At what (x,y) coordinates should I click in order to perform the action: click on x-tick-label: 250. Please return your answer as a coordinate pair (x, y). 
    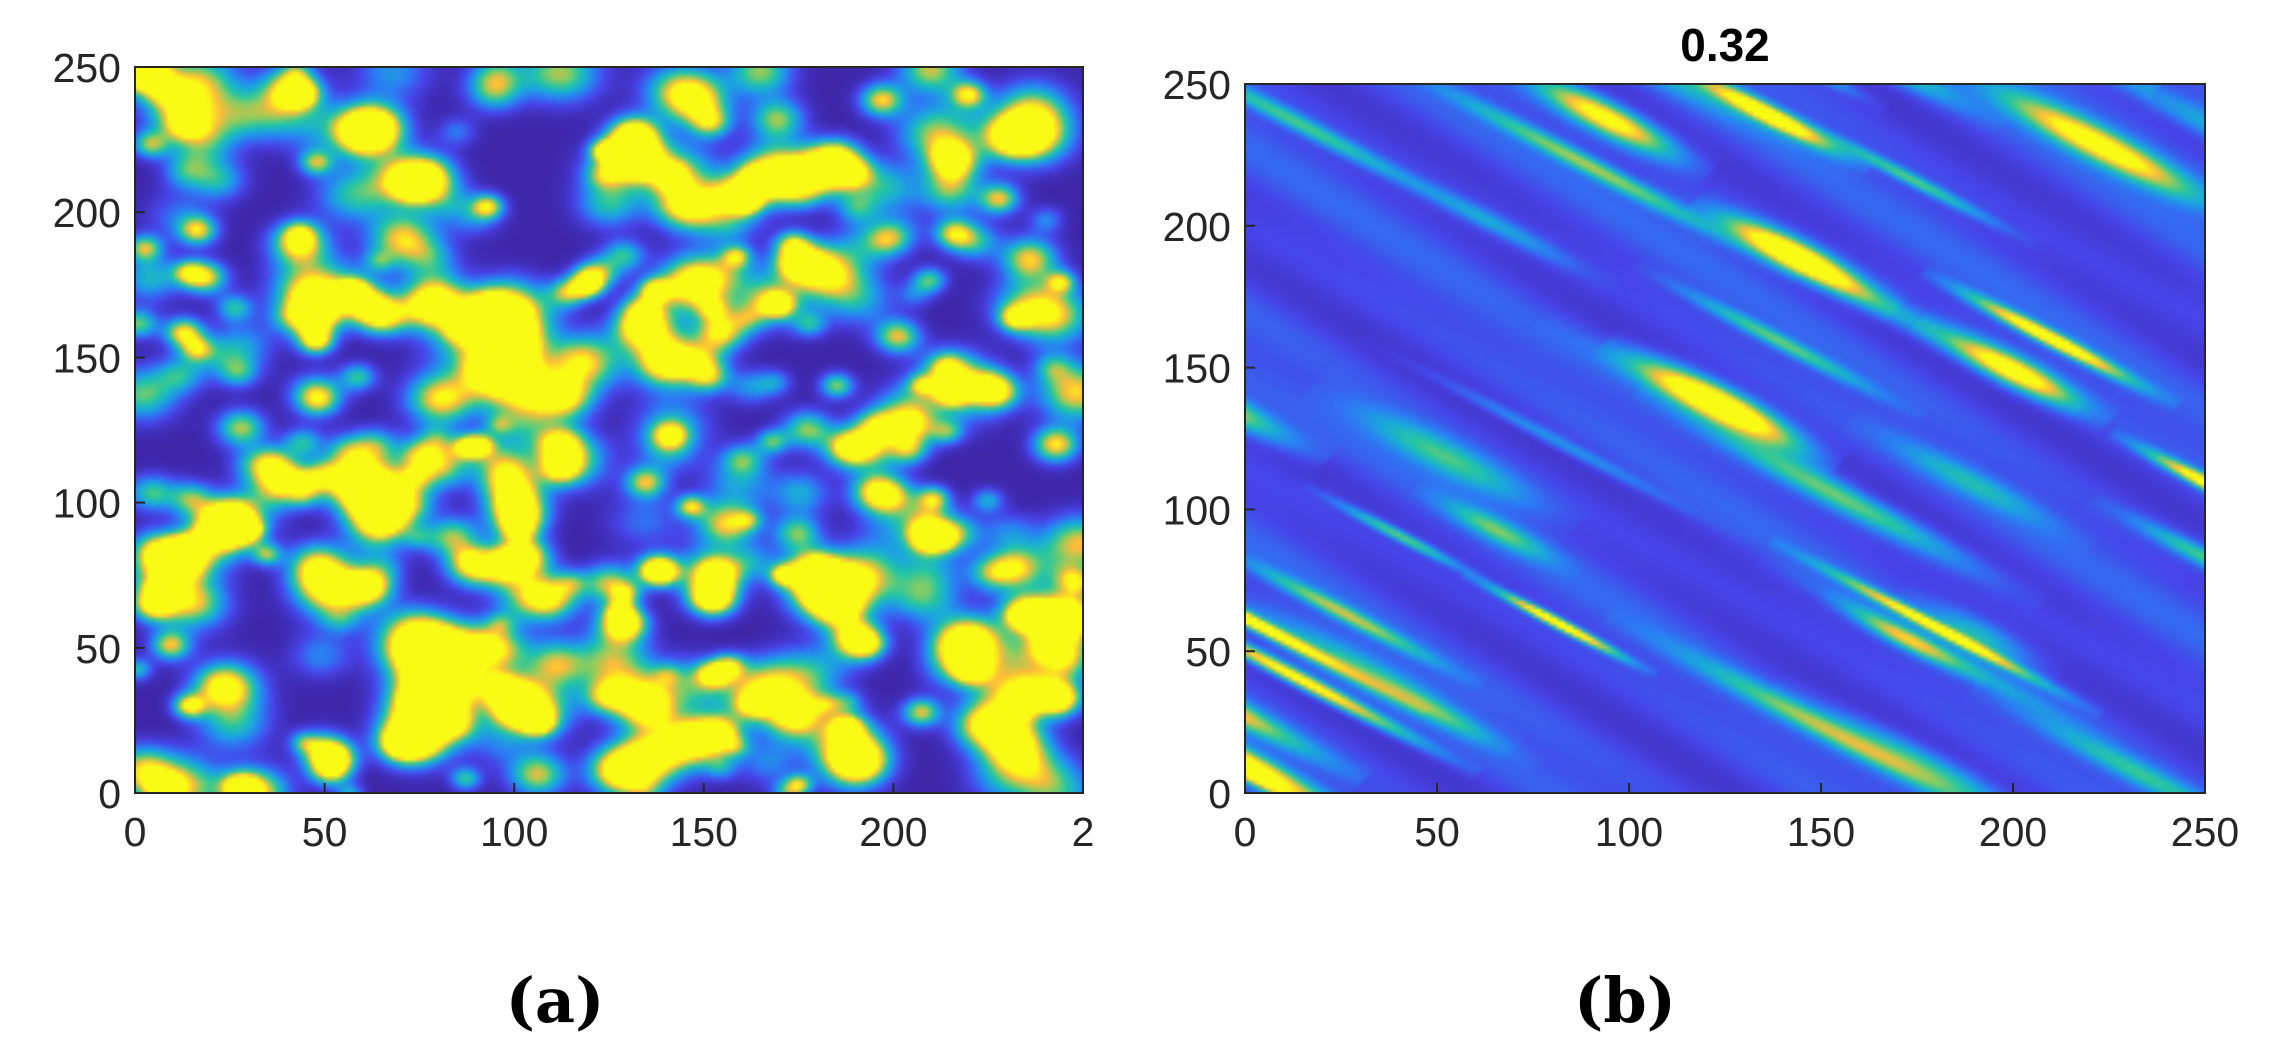
    Looking at the image, I should click on (2205, 832).